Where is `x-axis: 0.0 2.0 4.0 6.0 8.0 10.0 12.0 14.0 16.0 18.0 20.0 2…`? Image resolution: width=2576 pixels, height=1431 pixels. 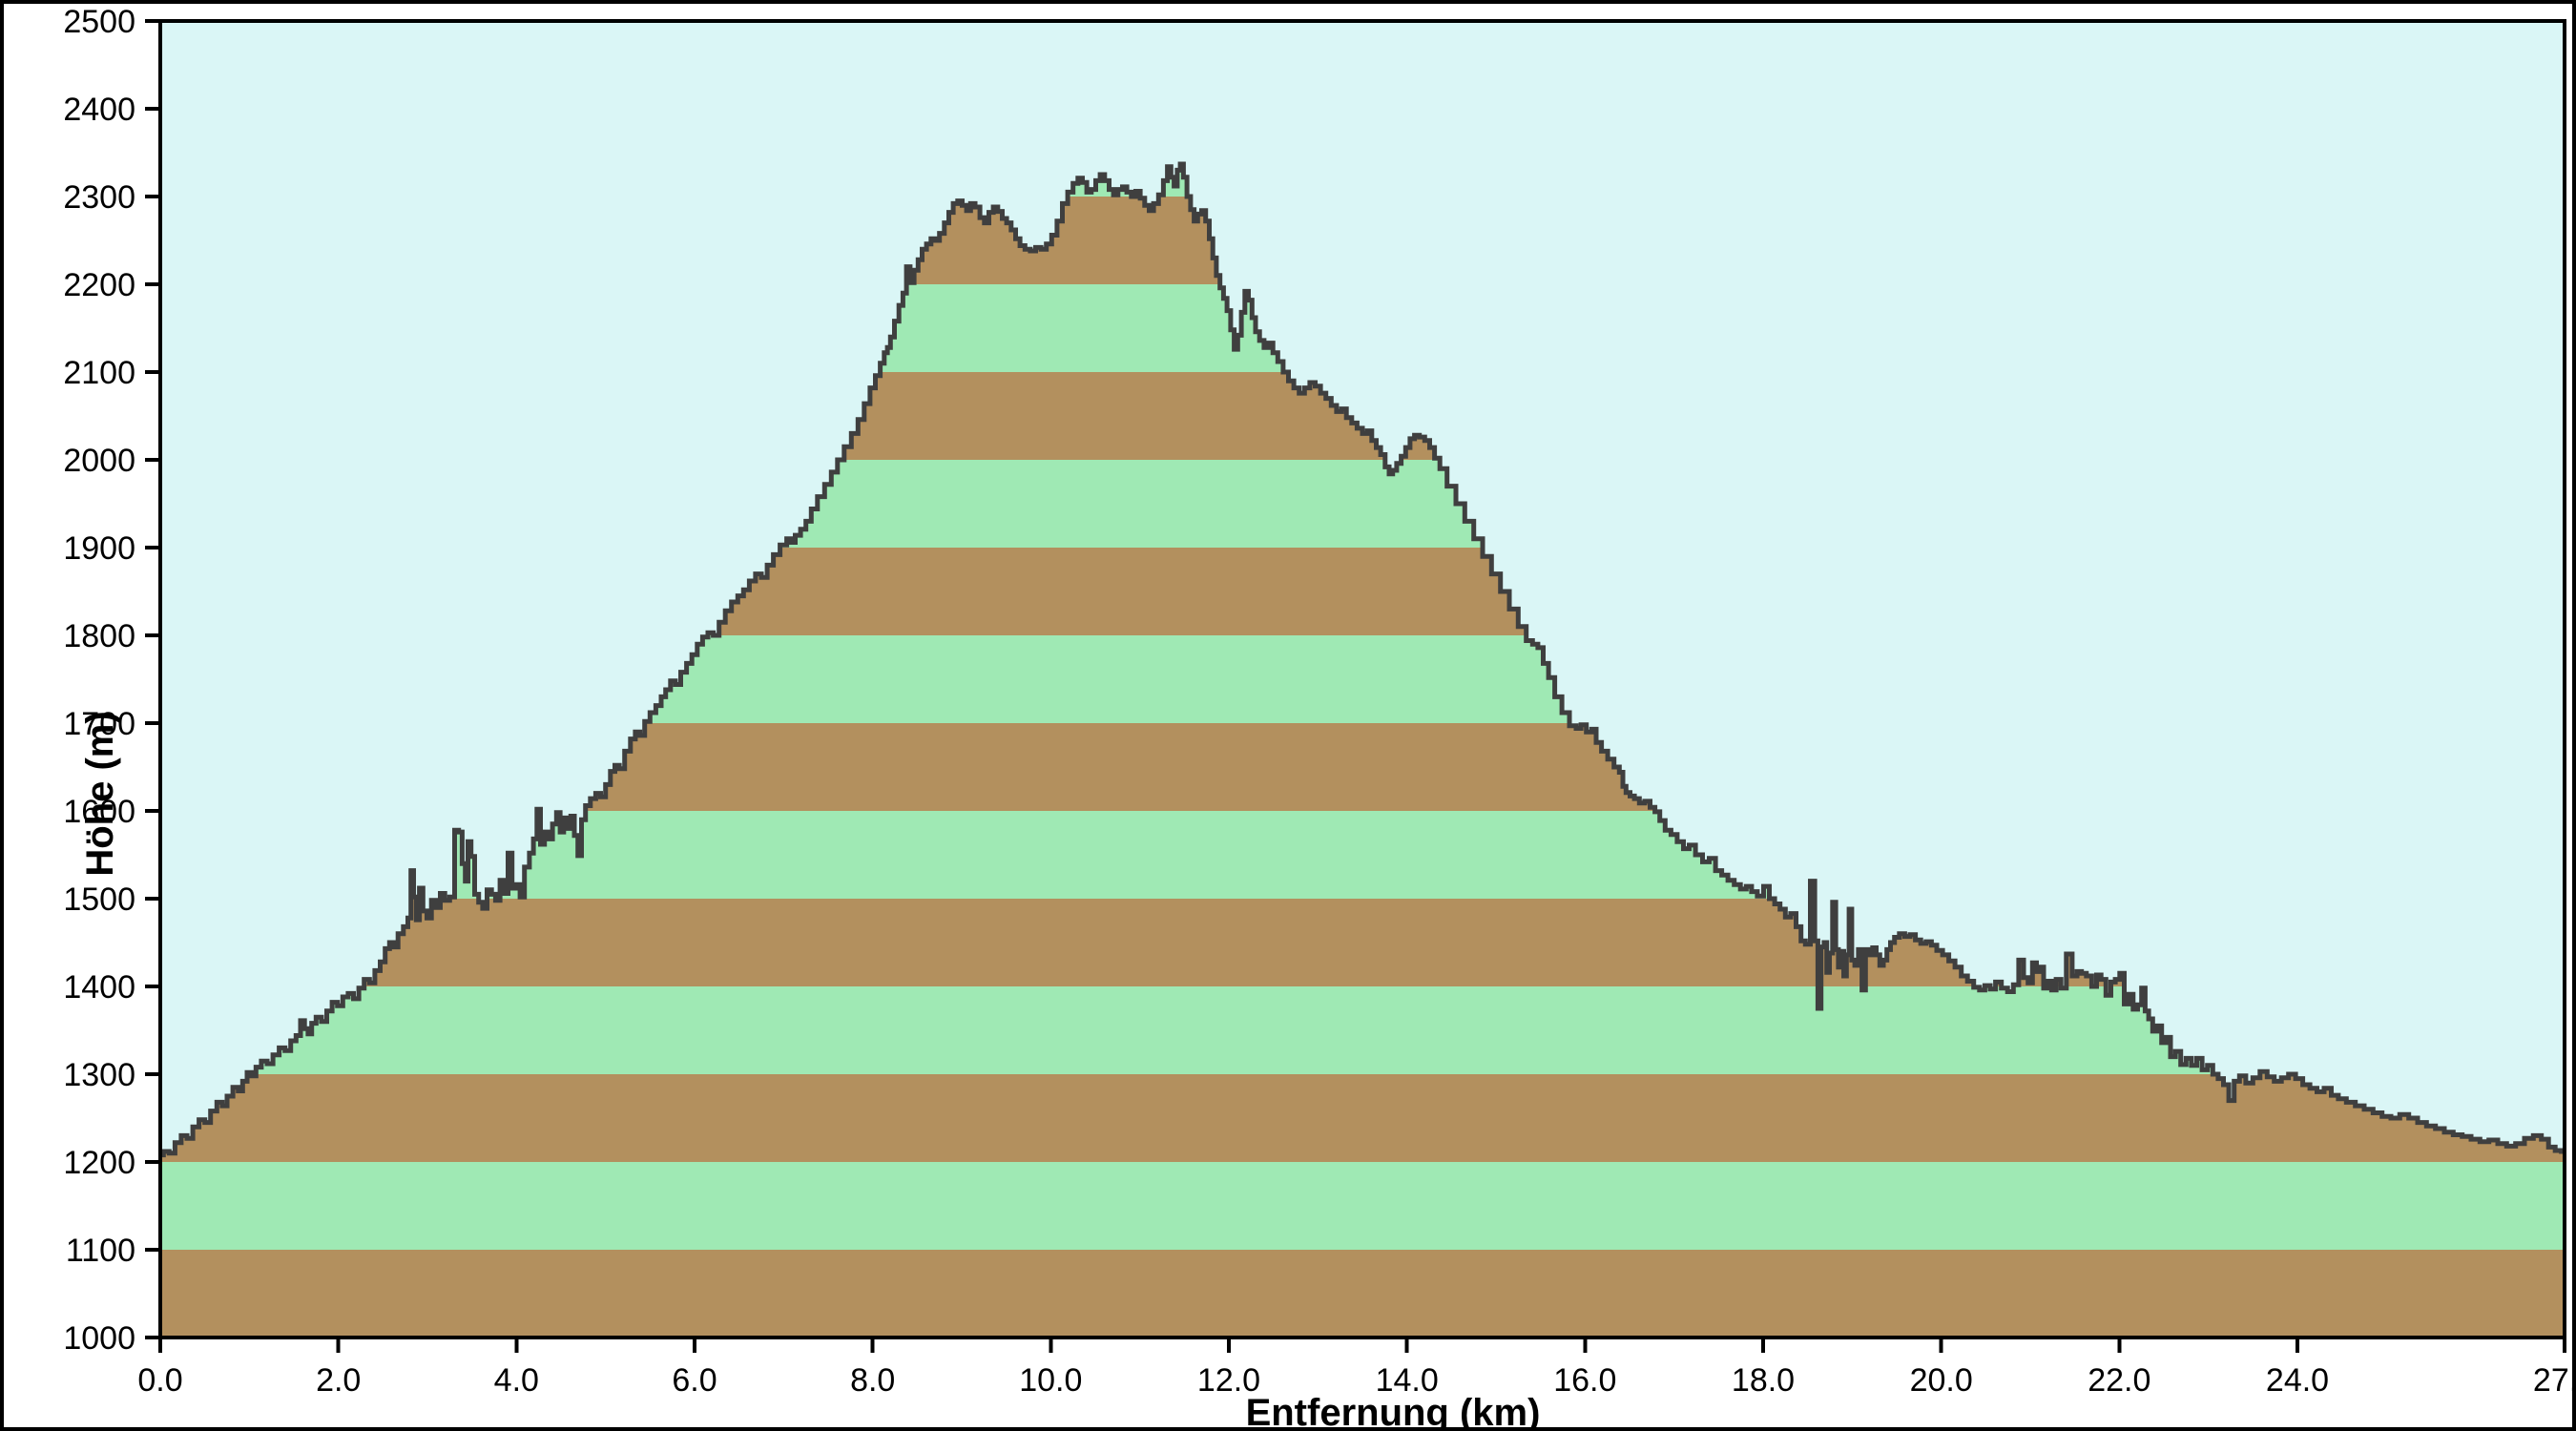
x-axis: 0.0 2.0 4.0 6.0 8.0 10.0 12.0 14.0 16.0 18.0 20.0 2… is located at coordinates (1356, 1368).